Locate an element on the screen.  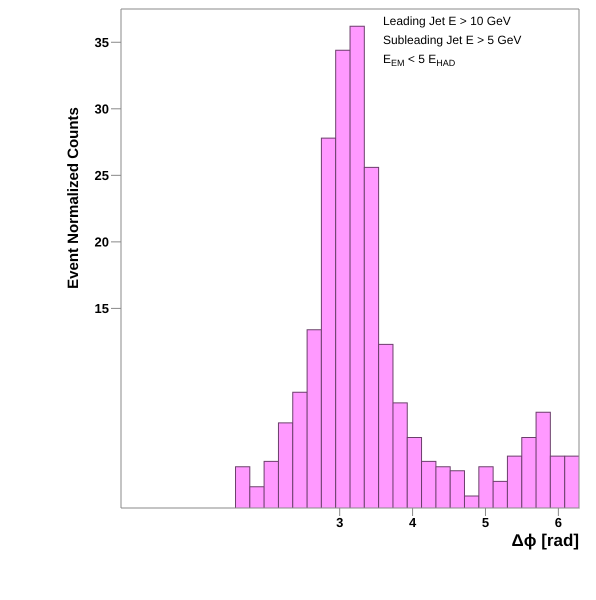
annotation: E$_{EM}$ < 5 E$_{HAD}$ is located at coordinates (419, 60).